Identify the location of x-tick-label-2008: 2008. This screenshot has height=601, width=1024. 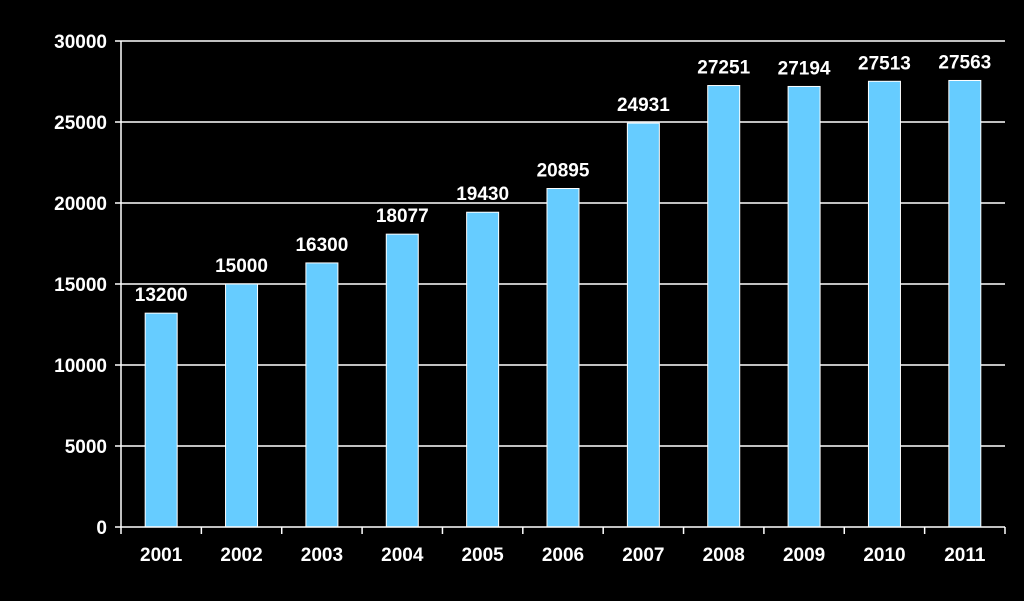
(724, 555).